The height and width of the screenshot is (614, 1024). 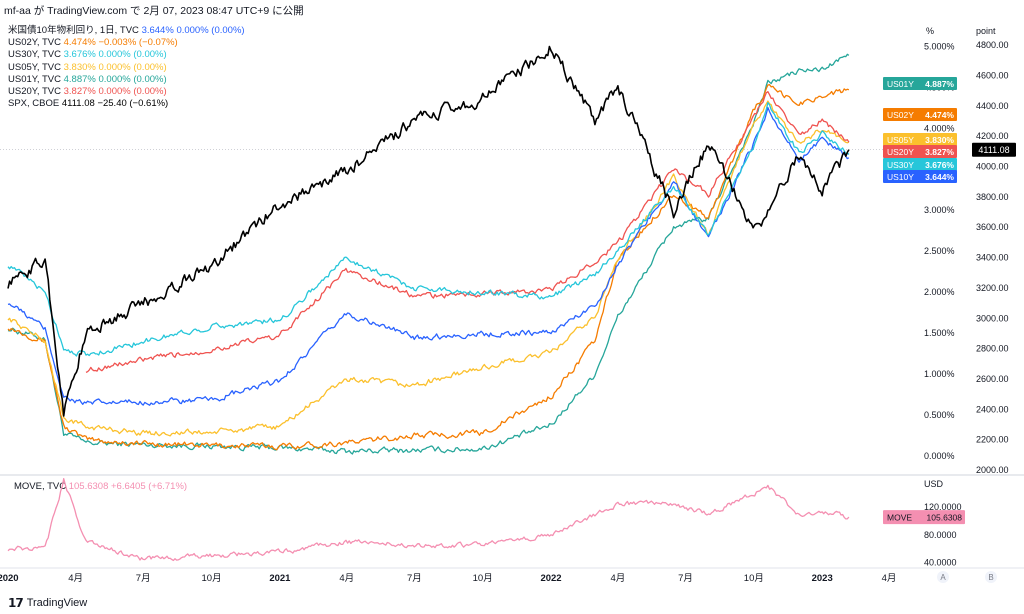 I want to click on scale-button-label: A, so click(x=943, y=577).